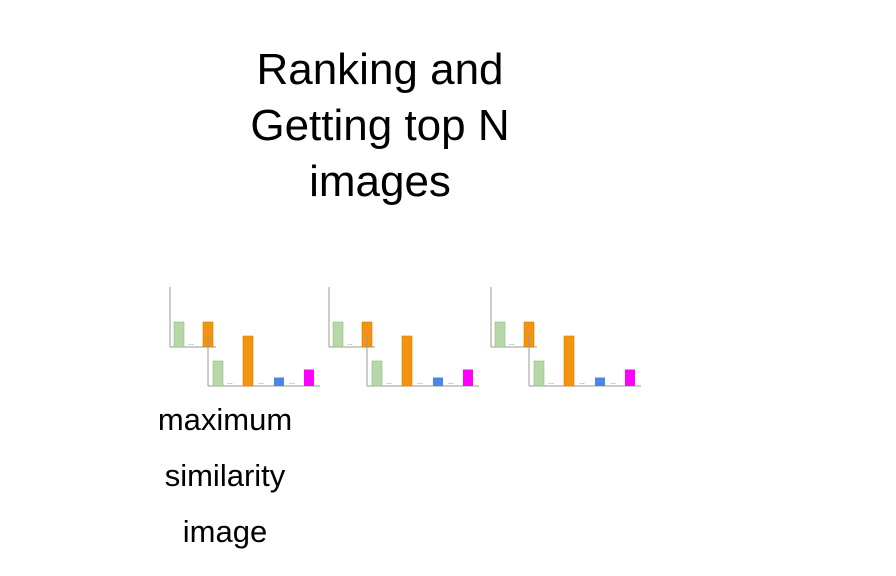  What do you see at coordinates (500, 334) in the screenshot?
I see `group-3-back-histogram-bar-1-green` at bounding box center [500, 334].